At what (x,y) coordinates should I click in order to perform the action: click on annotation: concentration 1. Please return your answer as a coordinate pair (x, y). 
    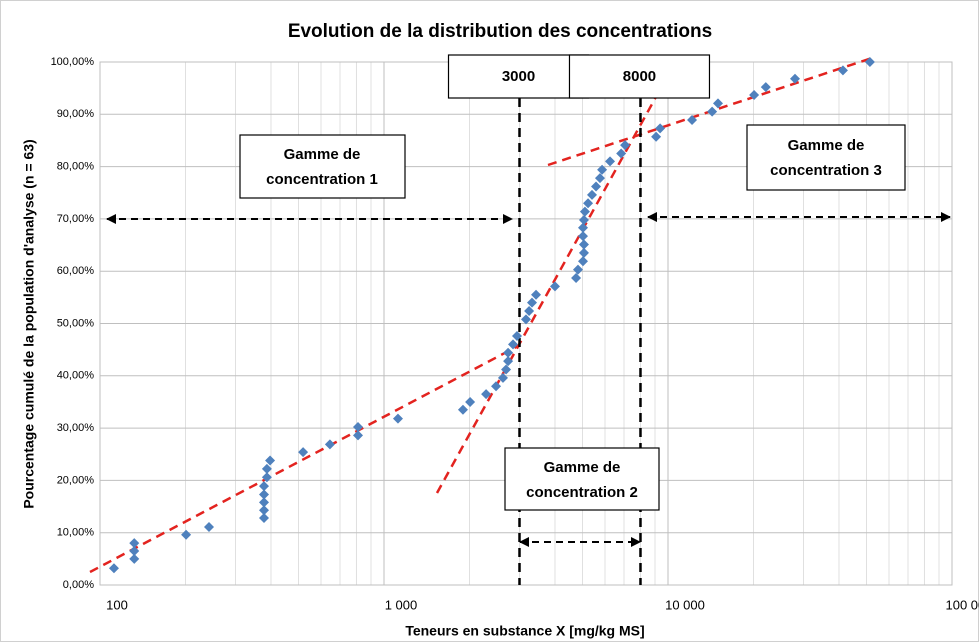
    Looking at the image, I should click on (322, 179).